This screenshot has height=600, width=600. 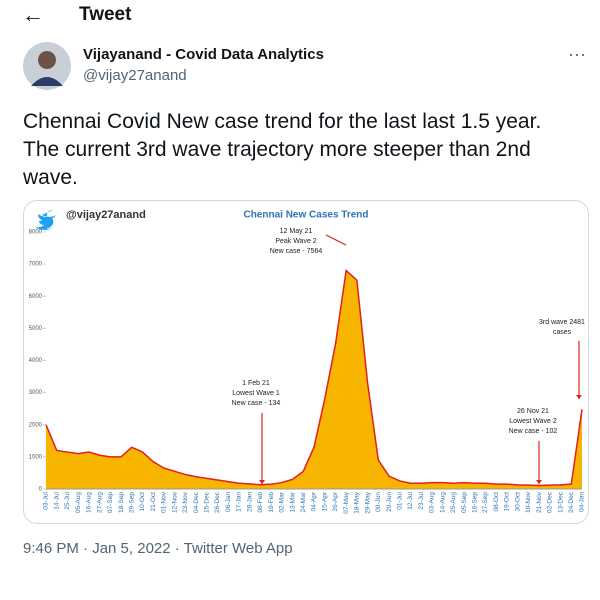 What do you see at coordinates (36, 361) in the screenshot?
I see `y-tick-label: 4000` at bounding box center [36, 361].